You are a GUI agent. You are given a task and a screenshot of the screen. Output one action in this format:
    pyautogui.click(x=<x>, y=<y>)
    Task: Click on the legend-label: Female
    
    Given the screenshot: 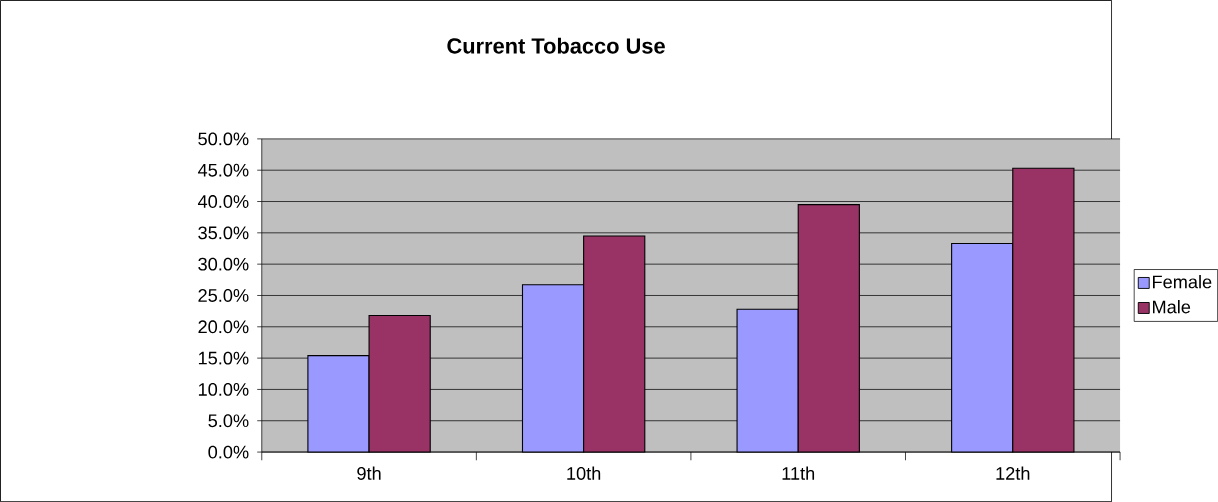 What is the action you would take?
    pyautogui.click(x=1182, y=281)
    